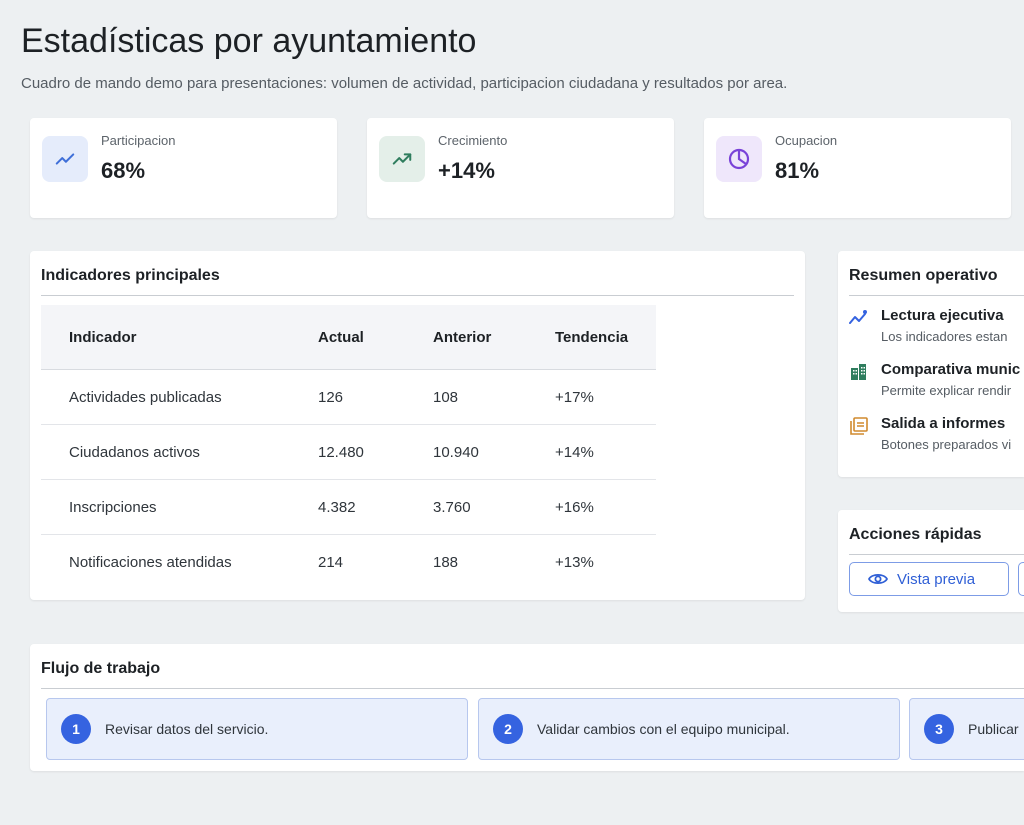 The image size is (1024, 825). Describe the element at coordinates (179, 397) in the screenshot. I see `cell-indicador: Actividades publicadas` at that location.